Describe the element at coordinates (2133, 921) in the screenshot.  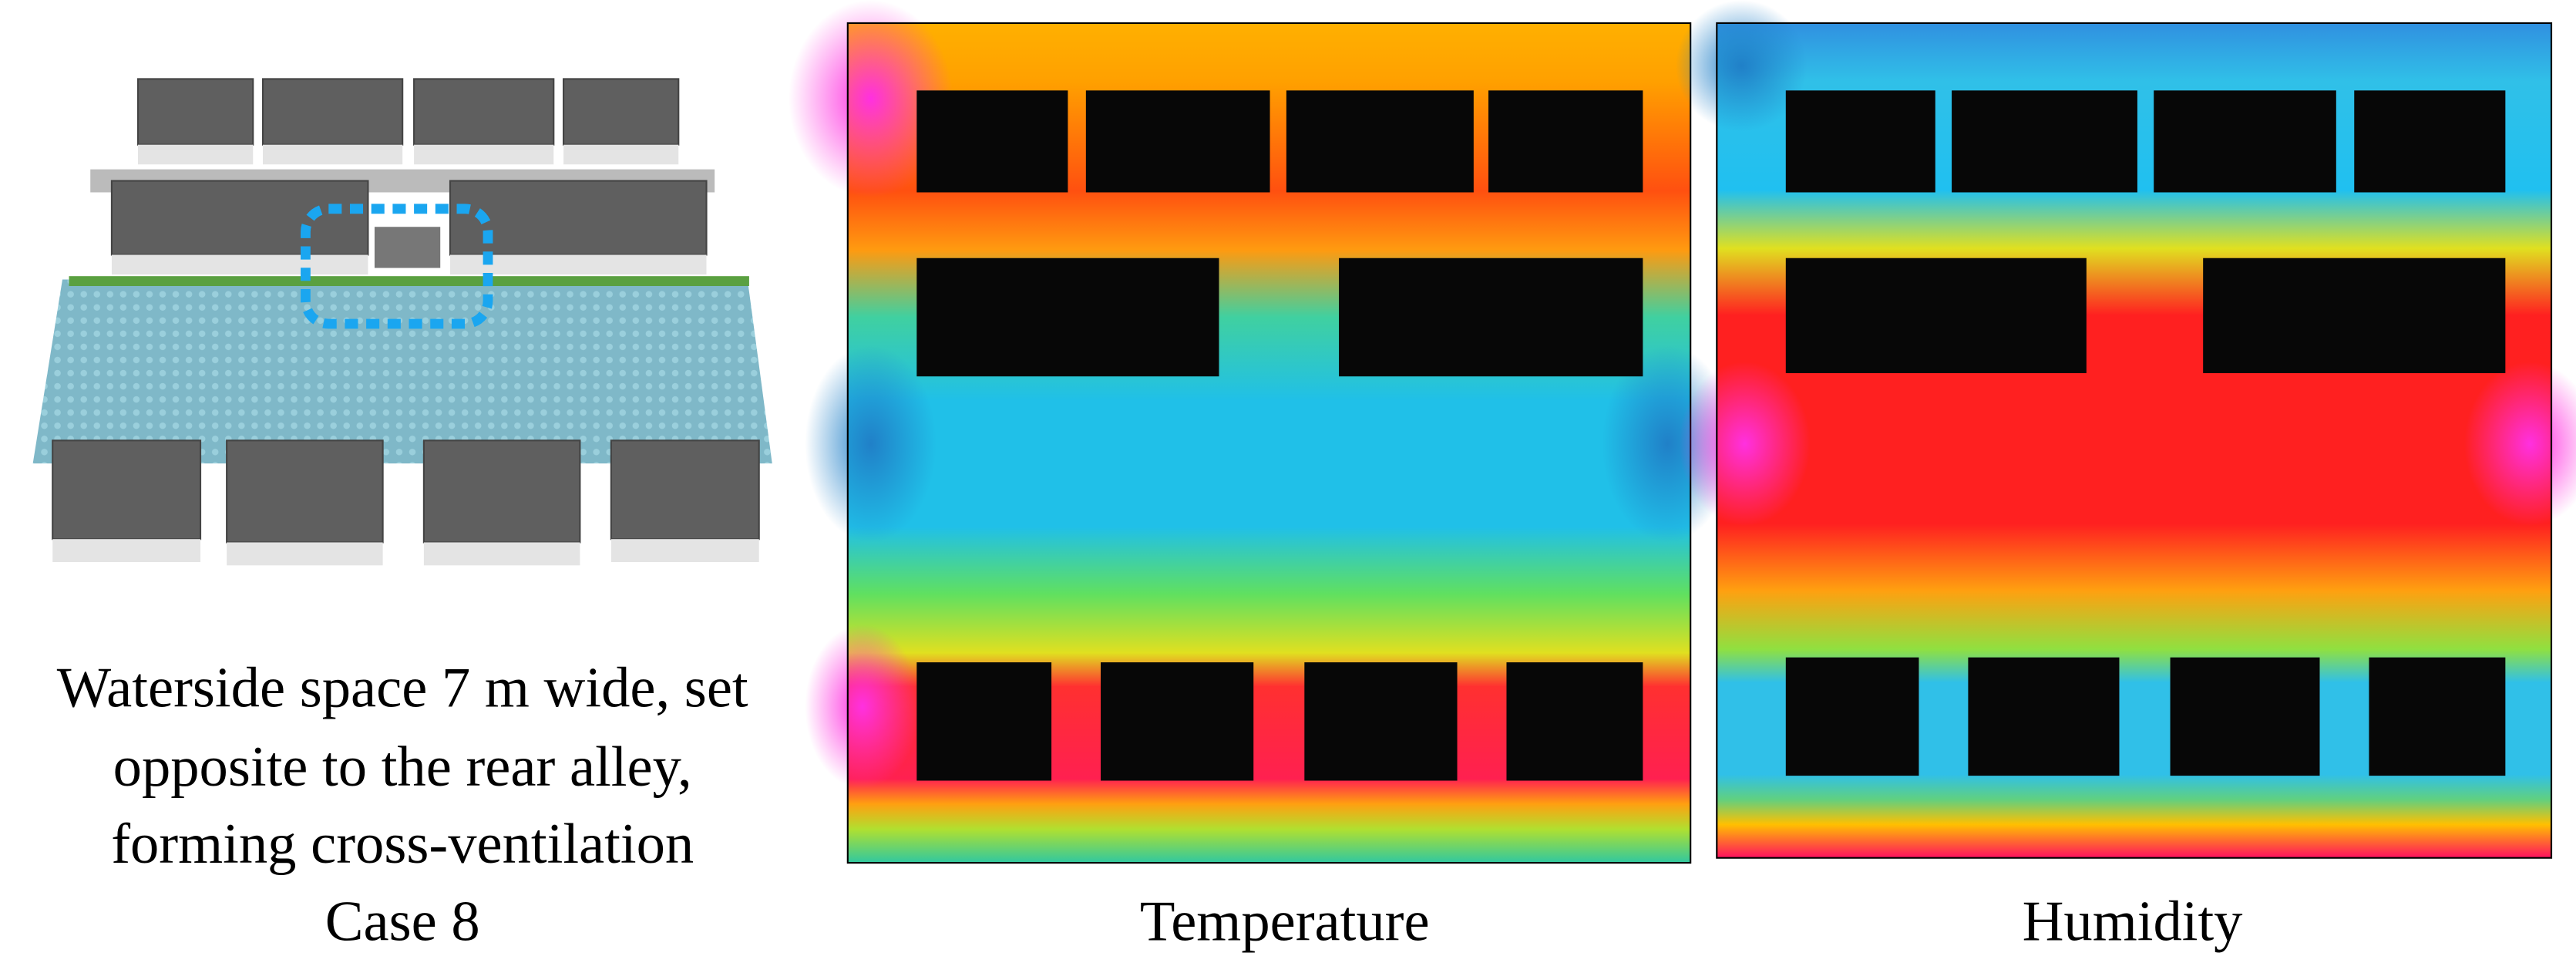
I see `panel-label: Humidity` at that location.